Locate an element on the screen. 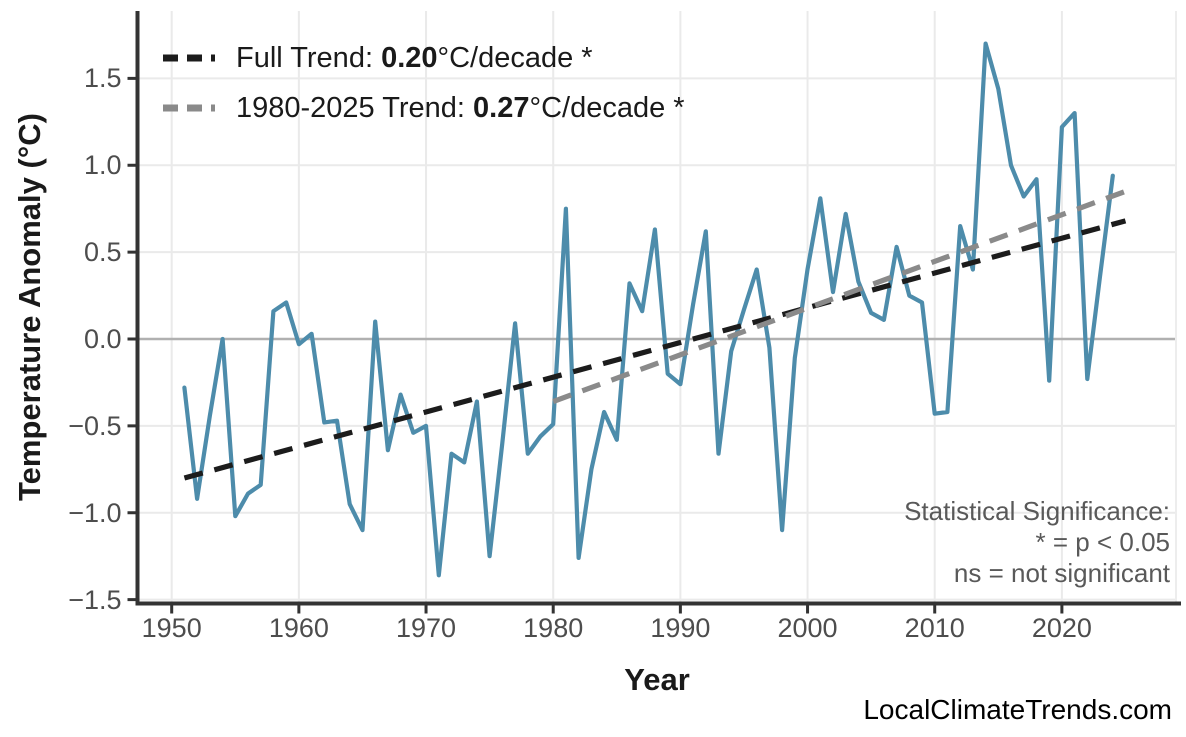 The height and width of the screenshot is (737, 1186). legend-label-recent-trend: 1980-2025 Trend: 0.27°C/decade * is located at coordinates (460, 108).